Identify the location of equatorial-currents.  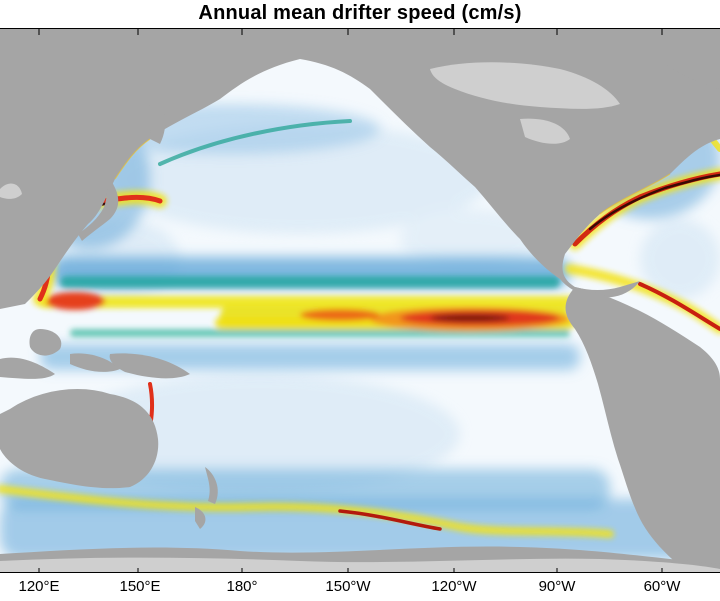
(310, 306).